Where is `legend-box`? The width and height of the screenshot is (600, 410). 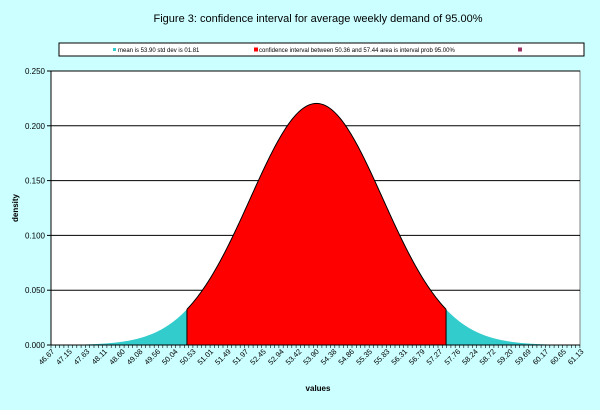
legend-box is located at coordinates (321, 49).